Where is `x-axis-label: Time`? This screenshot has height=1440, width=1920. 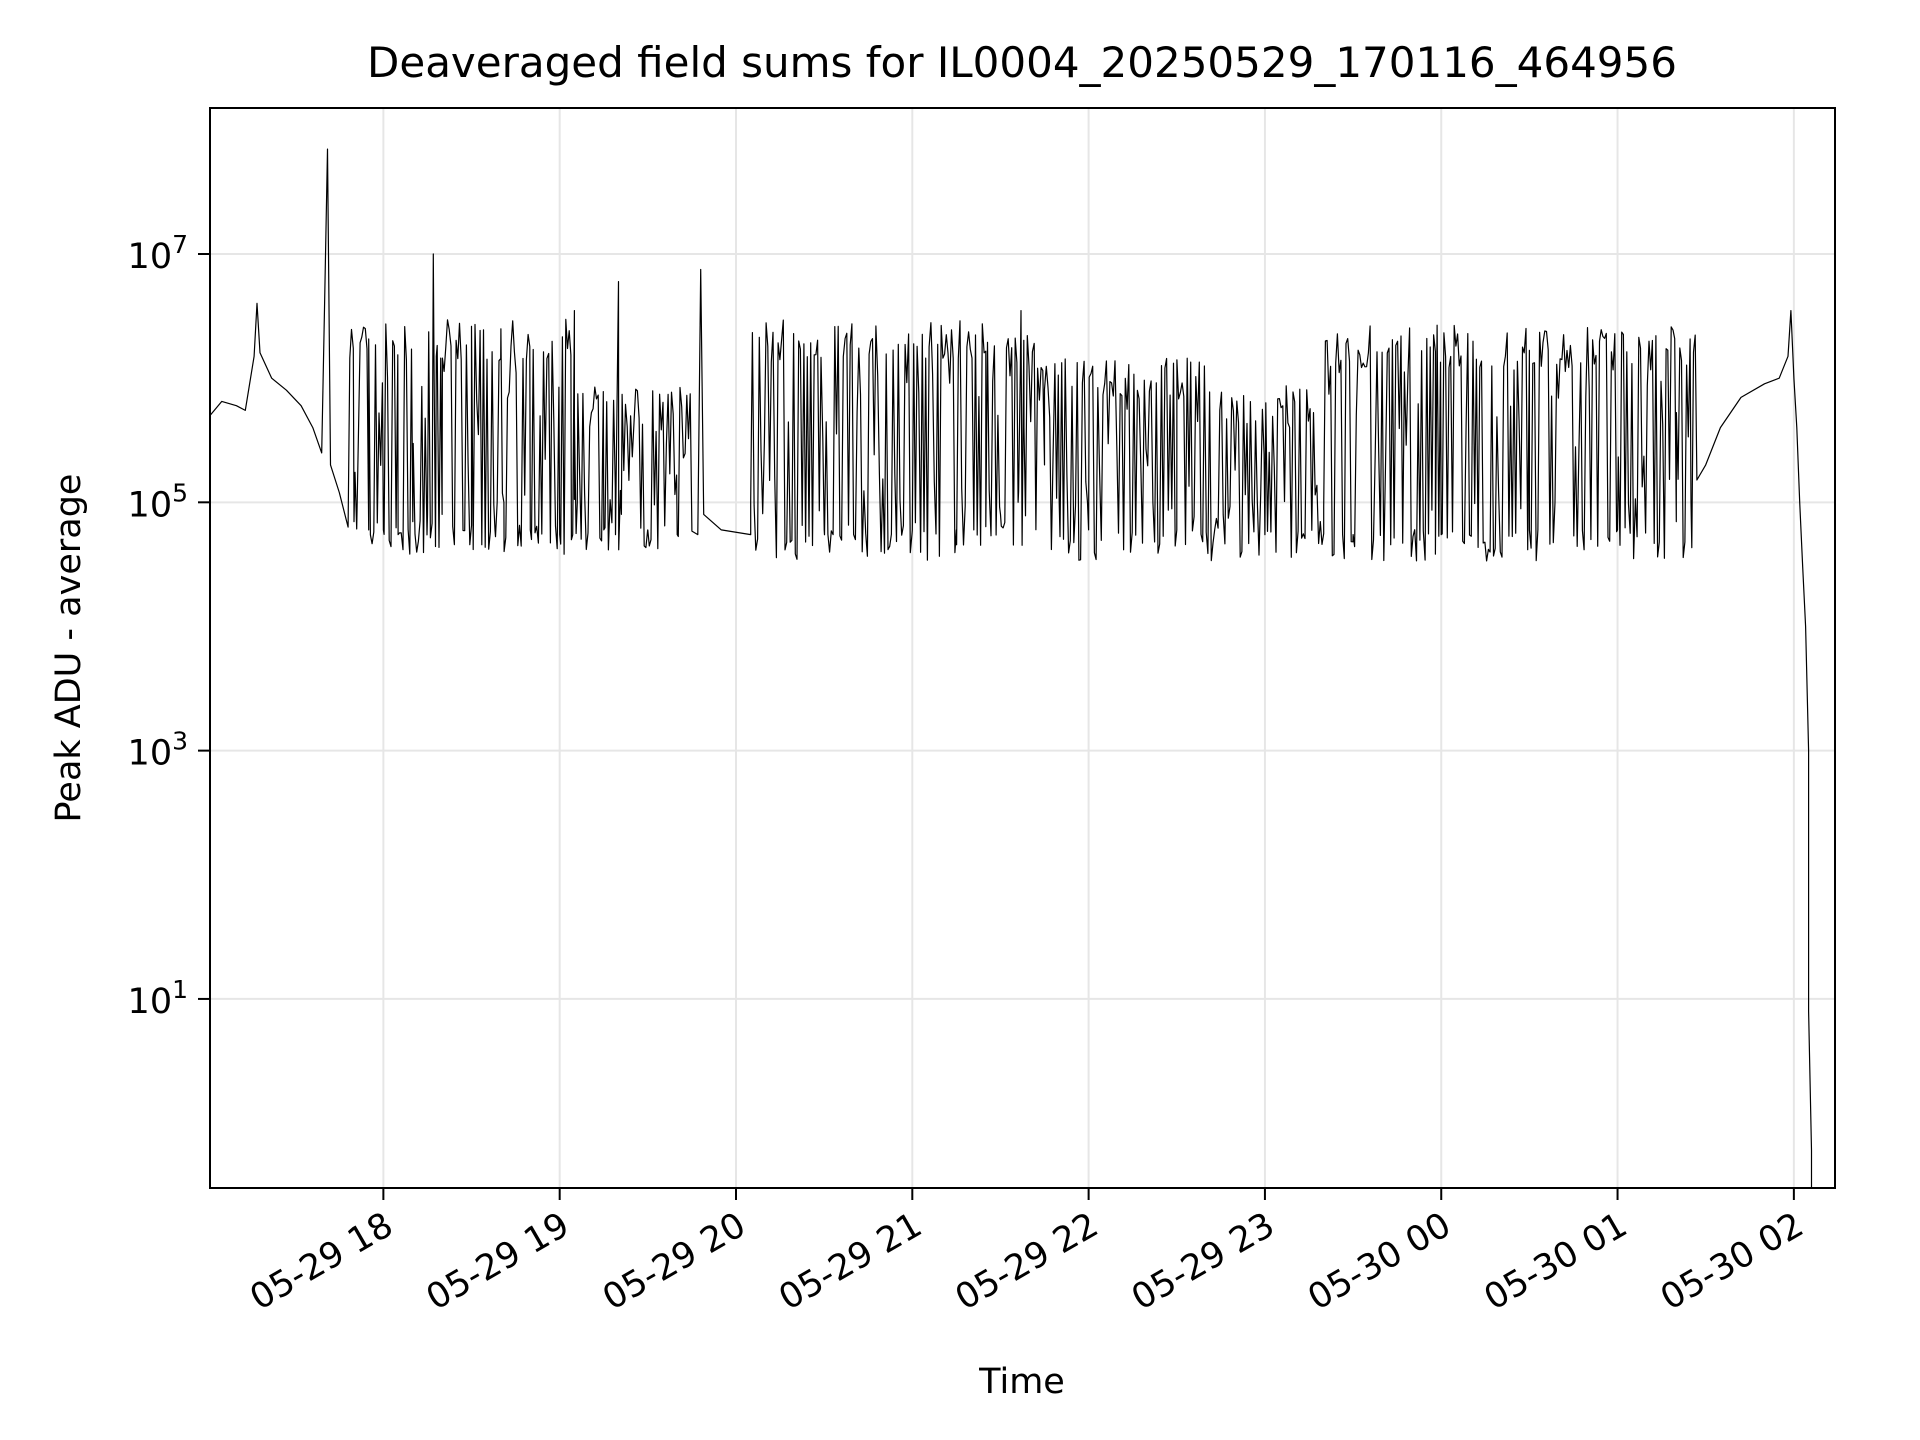 x-axis-label: Time is located at coordinates (1021, 1382).